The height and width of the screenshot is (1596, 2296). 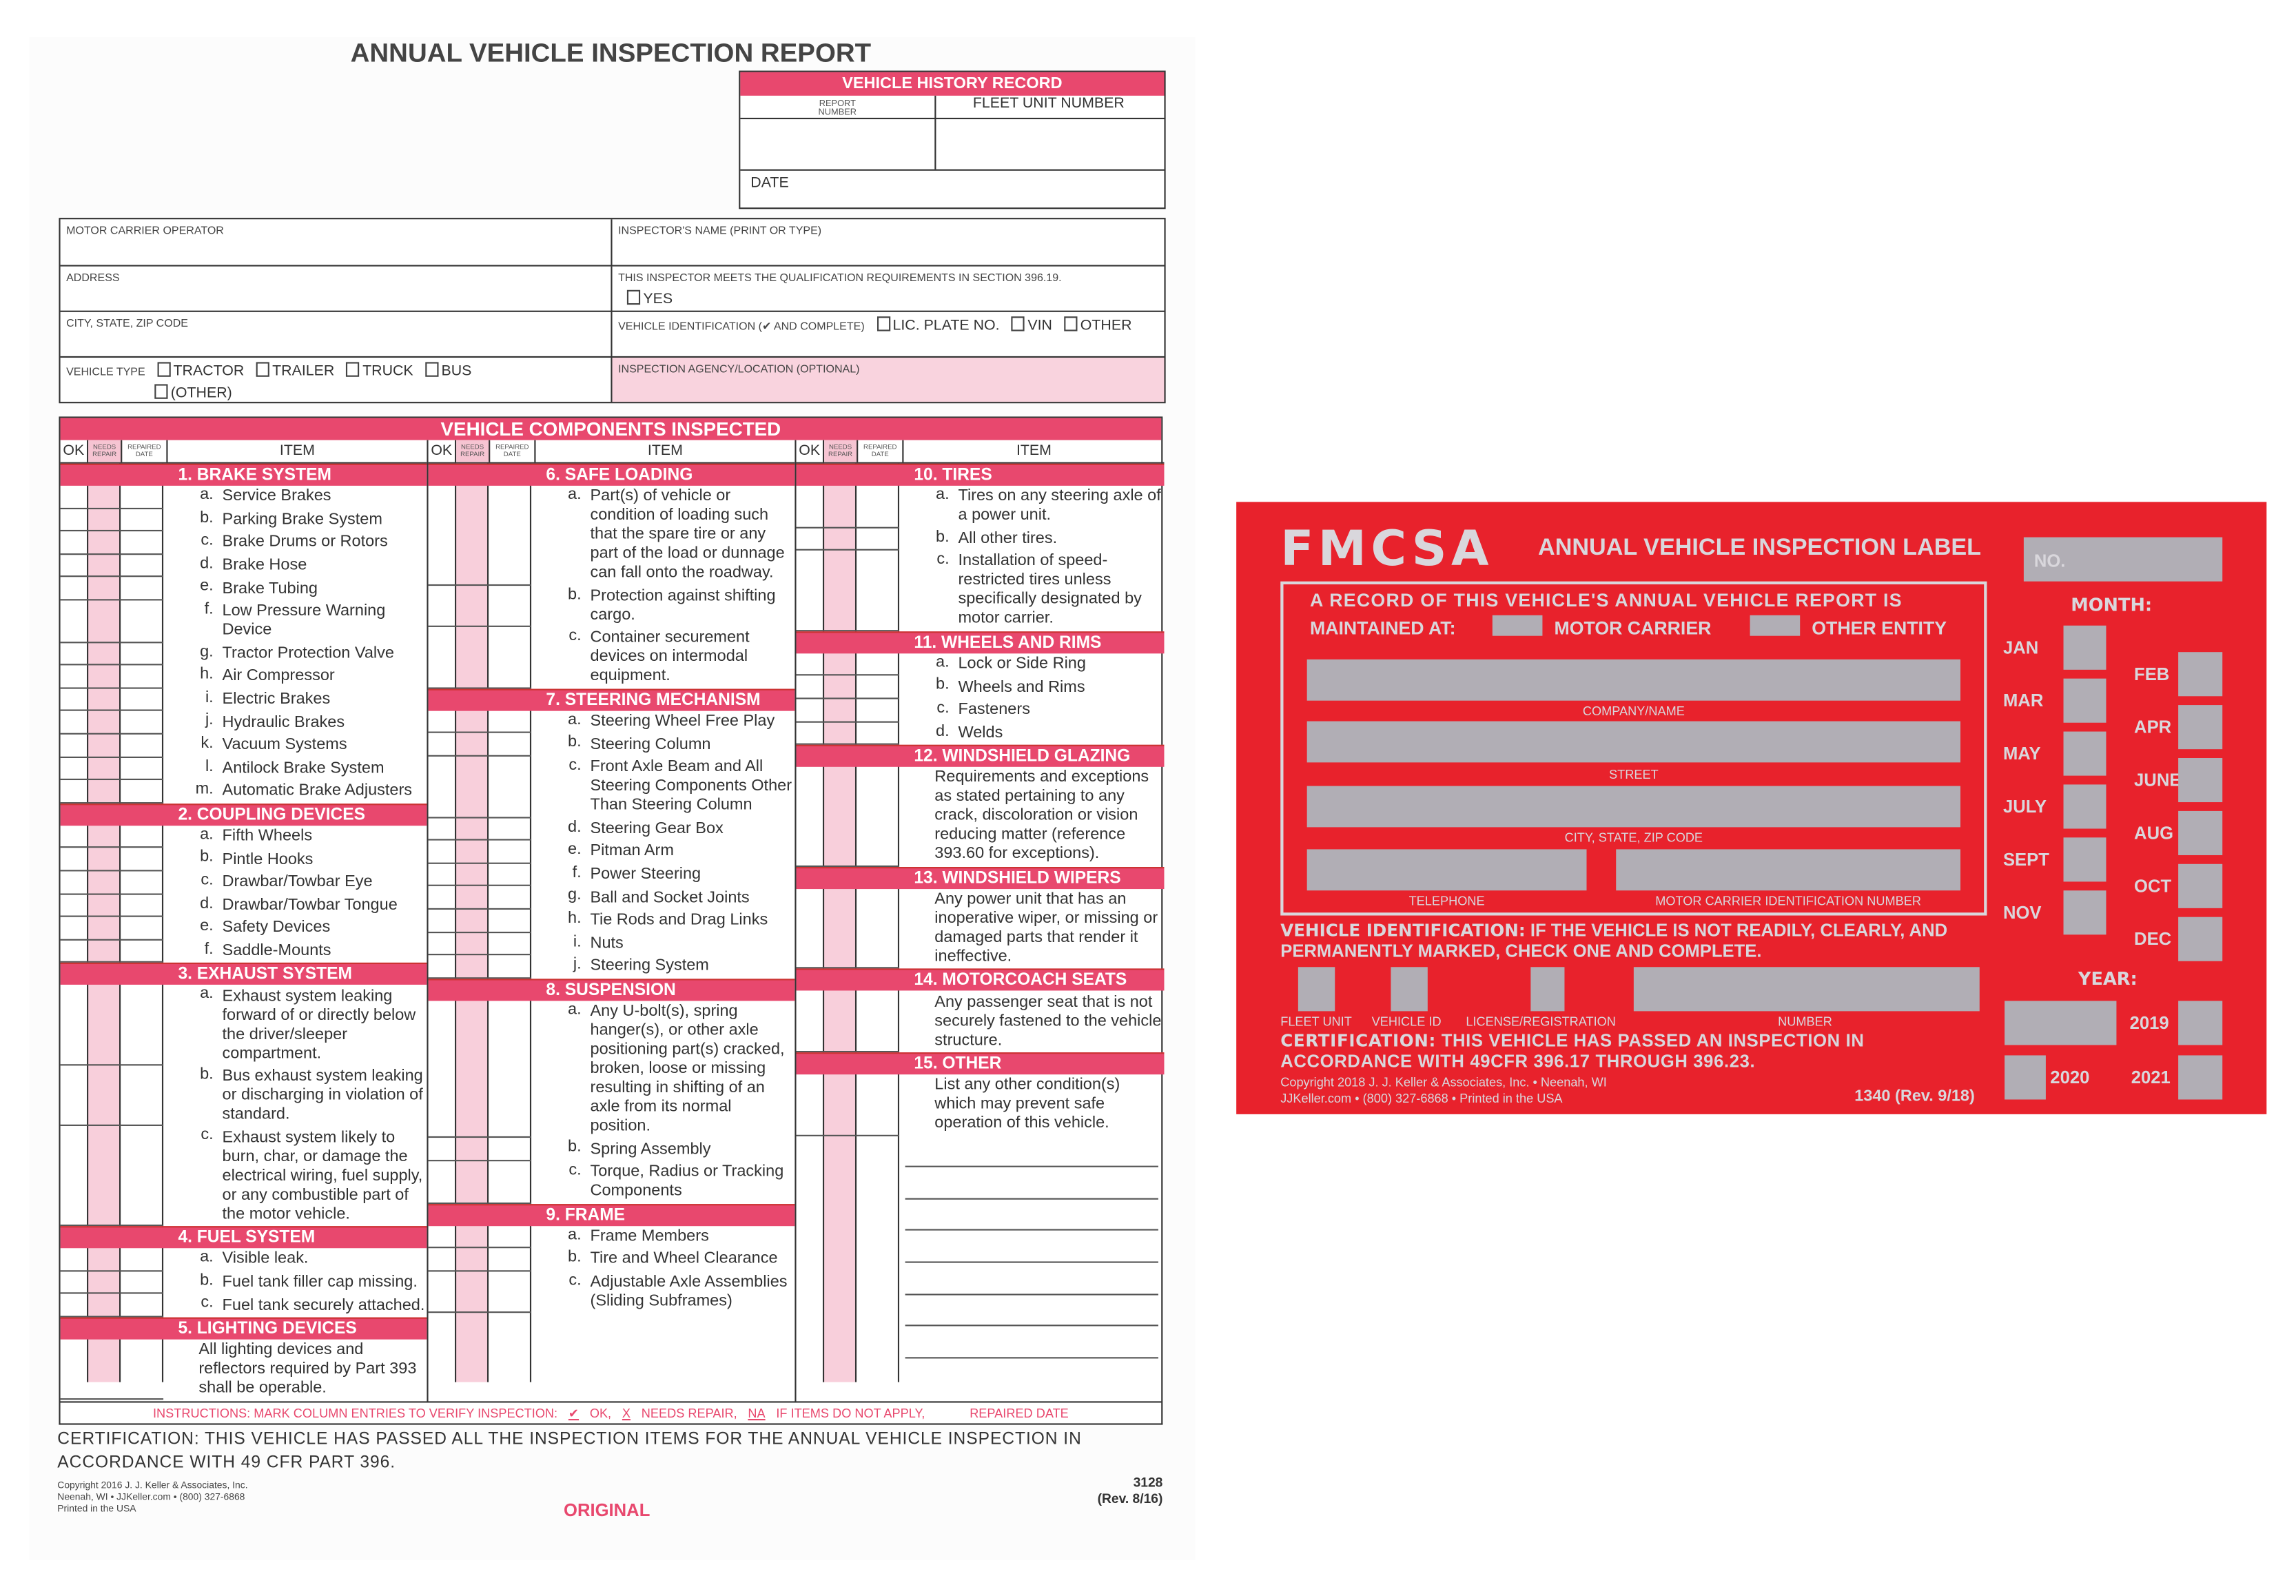 What do you see at coordinates (1633, 680) in the screenshot?
I see `company-field` at bounding box center [1633, 680].